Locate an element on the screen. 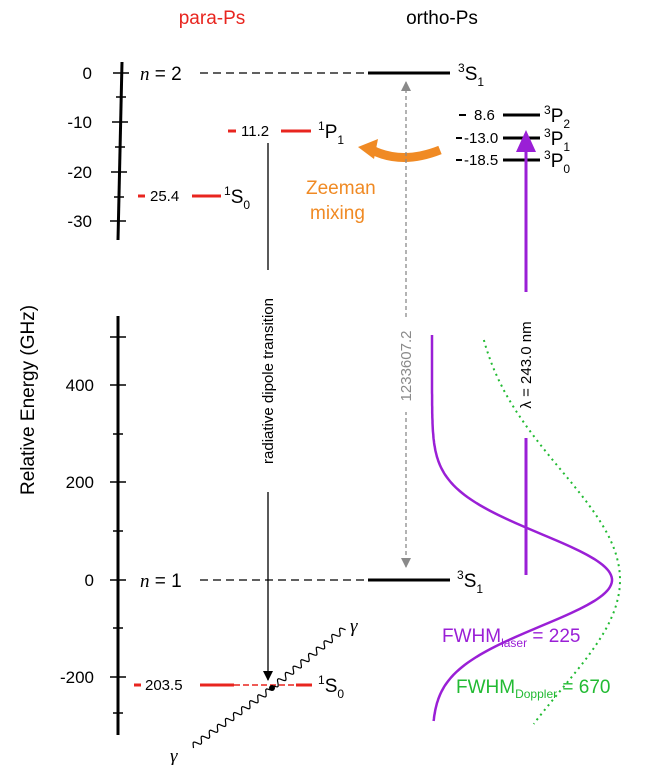 This screenshot has height=765, width=671. n2-label: n = 2 is located at coordinates (161, 74).